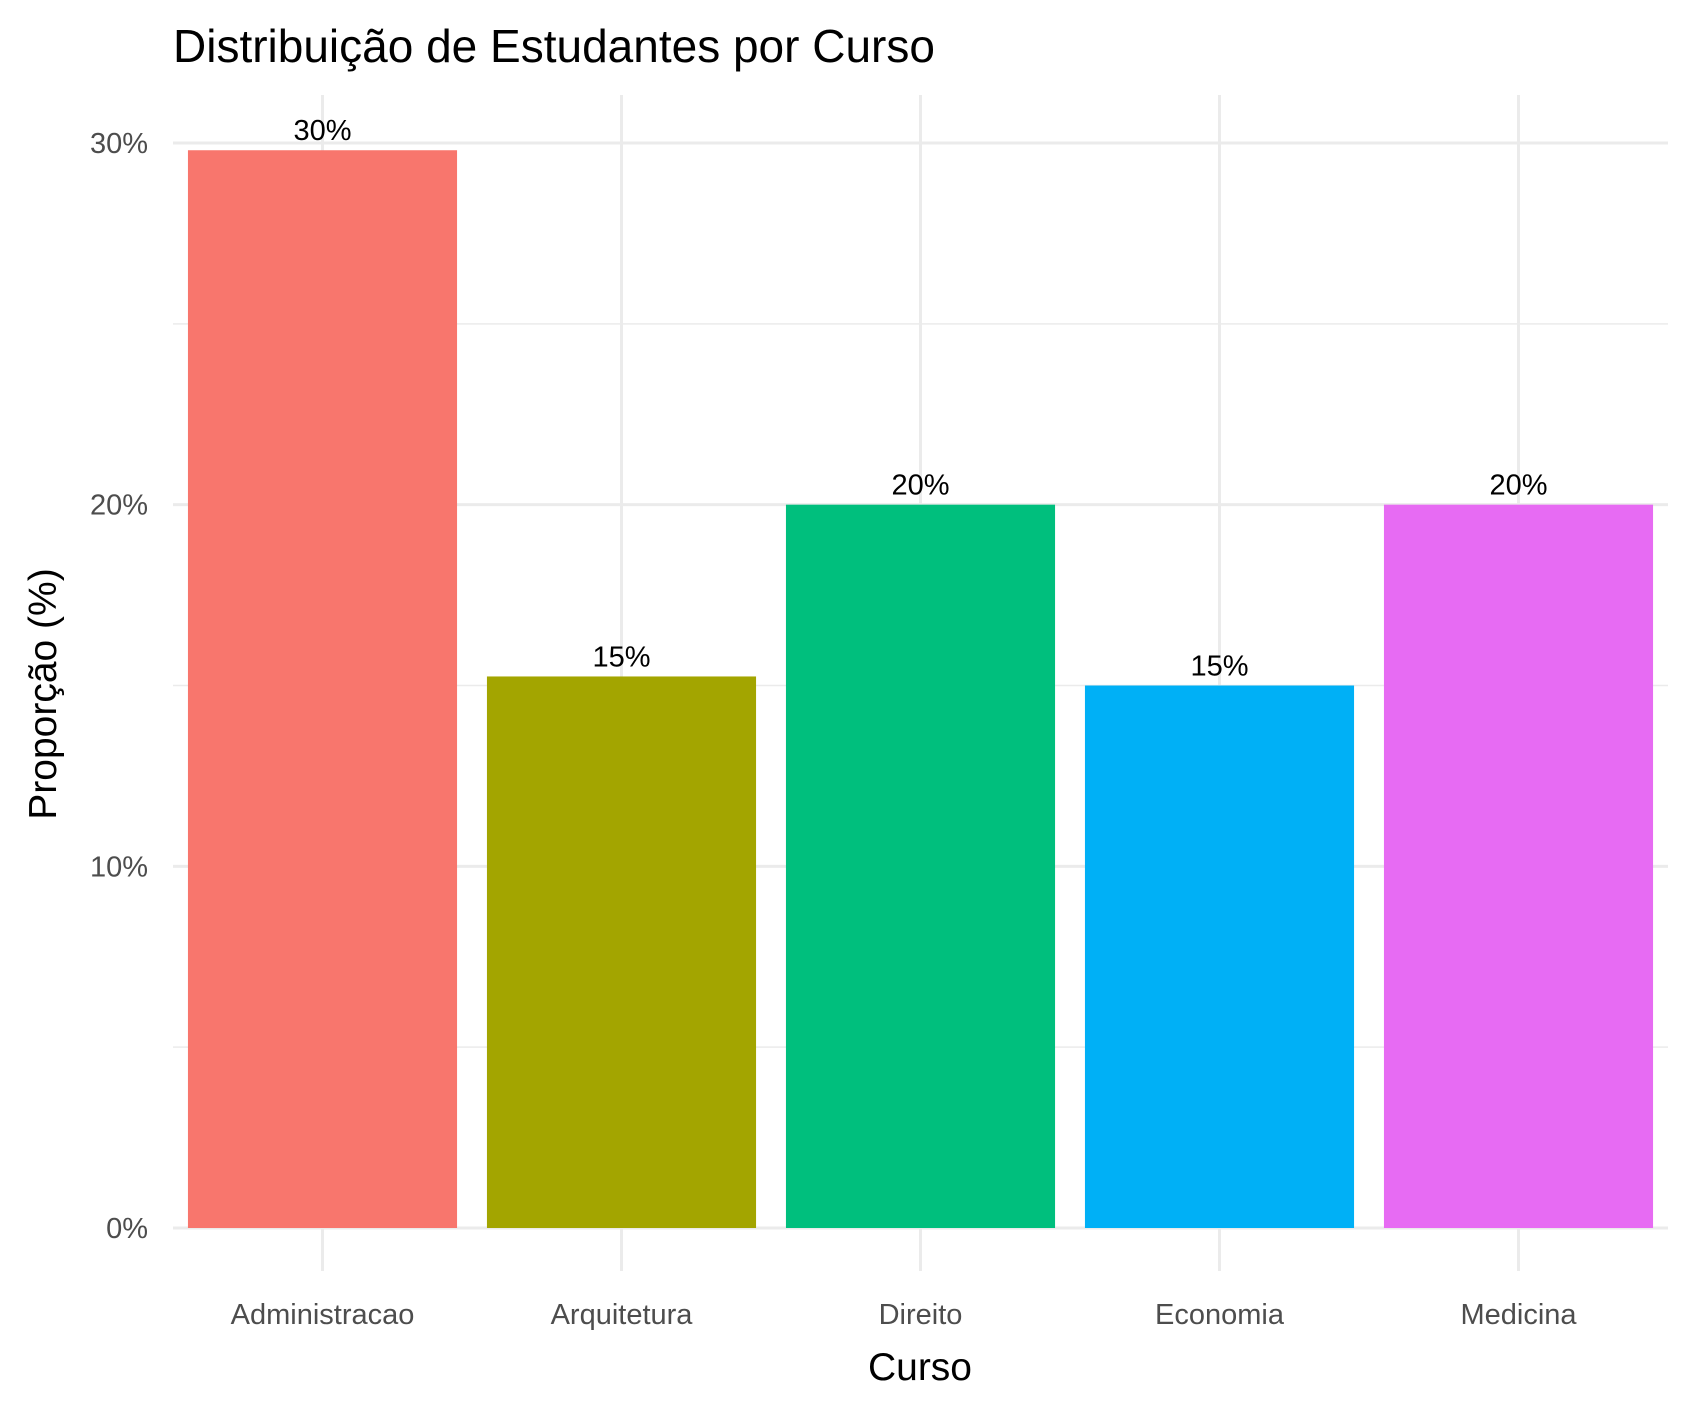 The image size is (1681, 1406). What do you see at coordinates (1219, 956) in the screenshot?
I see `bar-economia` at bounding box center [1219, 956].